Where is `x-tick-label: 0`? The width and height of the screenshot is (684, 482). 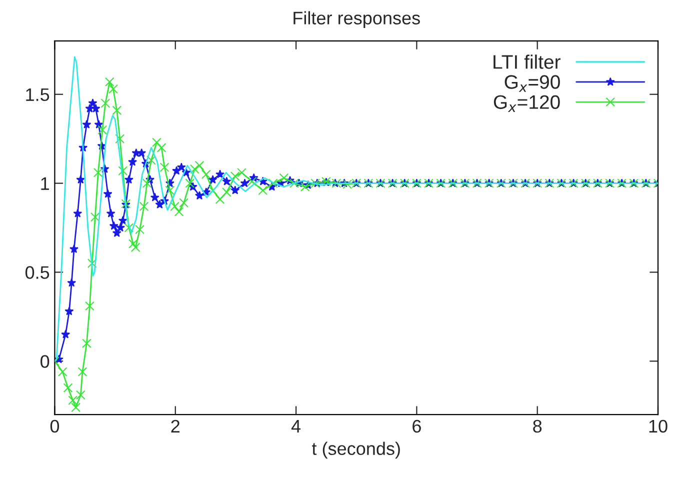
x-tick-label: 0 is located at coordinates (55, 426).